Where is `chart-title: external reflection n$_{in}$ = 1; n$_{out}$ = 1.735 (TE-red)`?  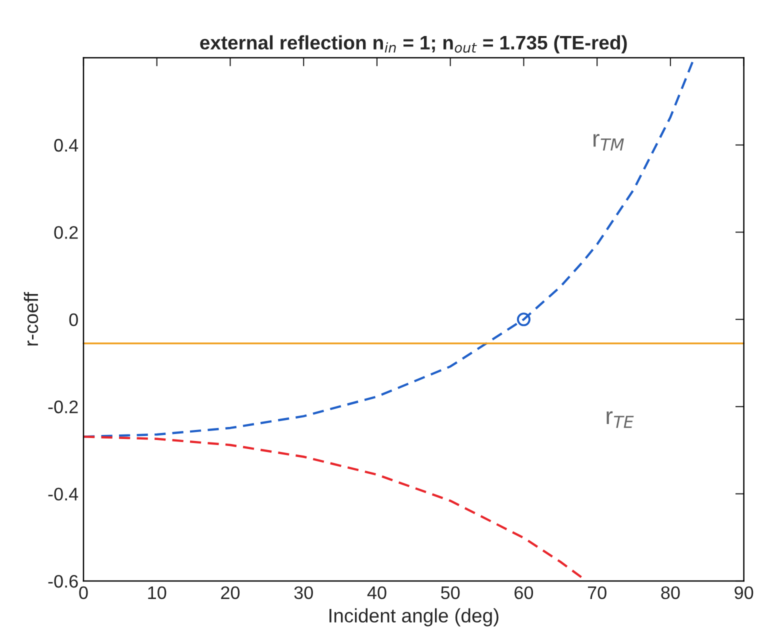 chart-title: external reflection n$_{in}$ = 1; n$_{out}$ = 1.735 (TE-red) is located at coordinates (413, 44).